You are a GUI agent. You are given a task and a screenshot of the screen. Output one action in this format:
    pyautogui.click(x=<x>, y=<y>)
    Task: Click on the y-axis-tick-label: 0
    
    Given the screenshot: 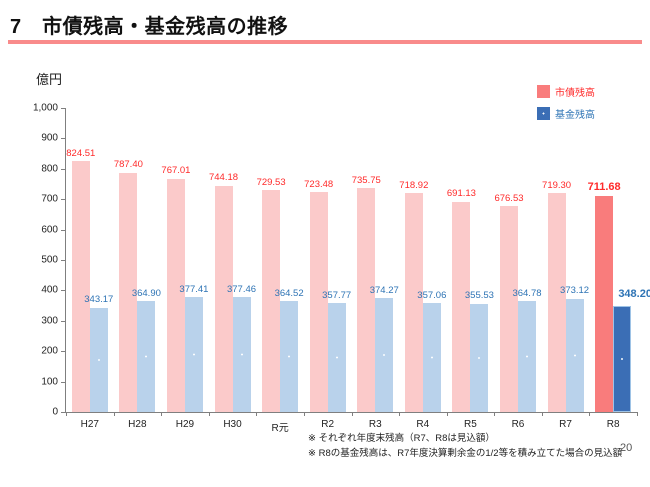 What is the action you would take?
    pyautogui.click(x=55, y=412)
    